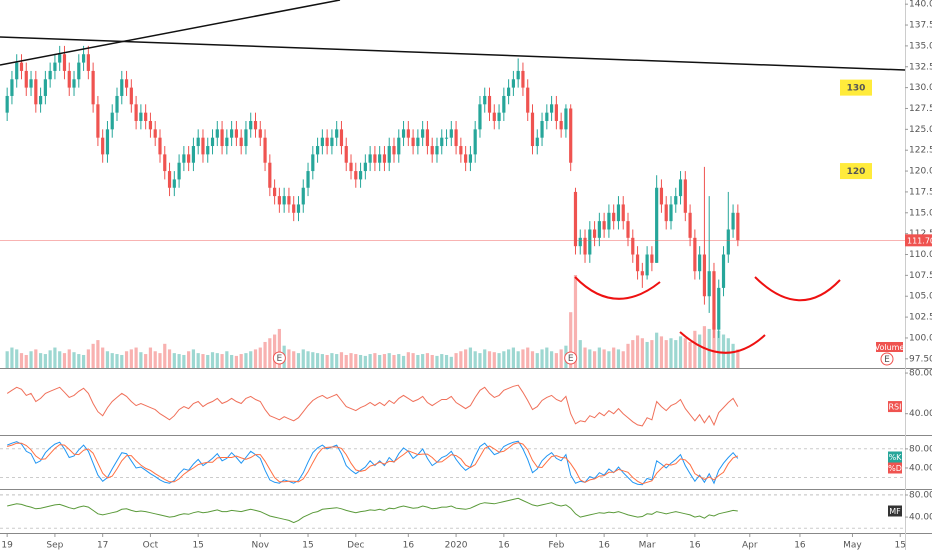  Describe the element at coordinates (896, 457) in the screenshot. I see `indicator-label: %K` at that location.